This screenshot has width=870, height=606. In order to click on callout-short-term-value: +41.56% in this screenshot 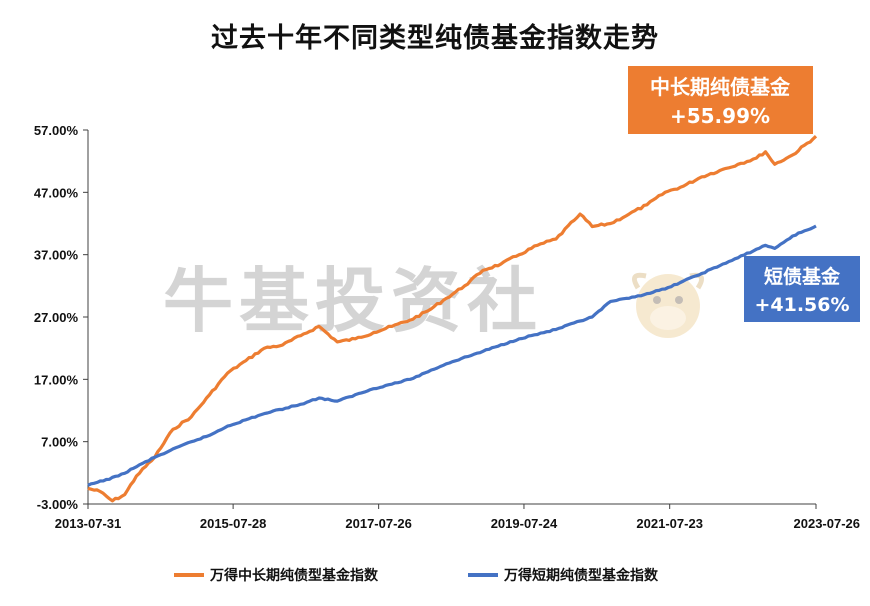, I will do `click(801, 305)`.